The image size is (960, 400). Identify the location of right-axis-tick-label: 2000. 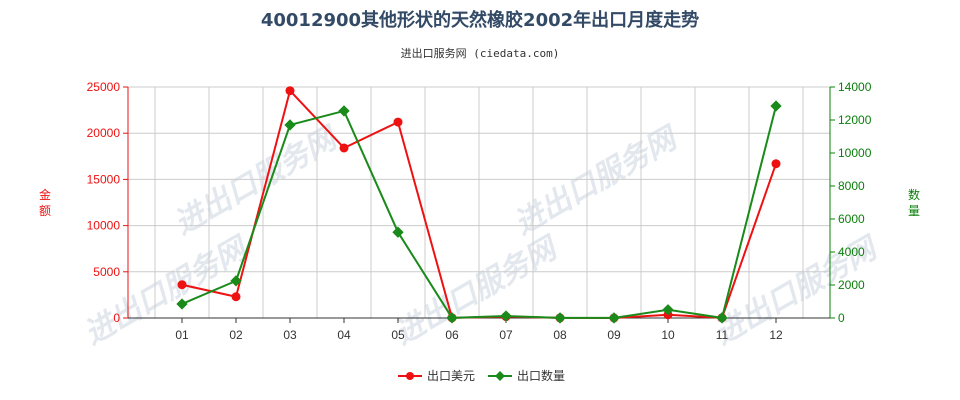
(851, 285).